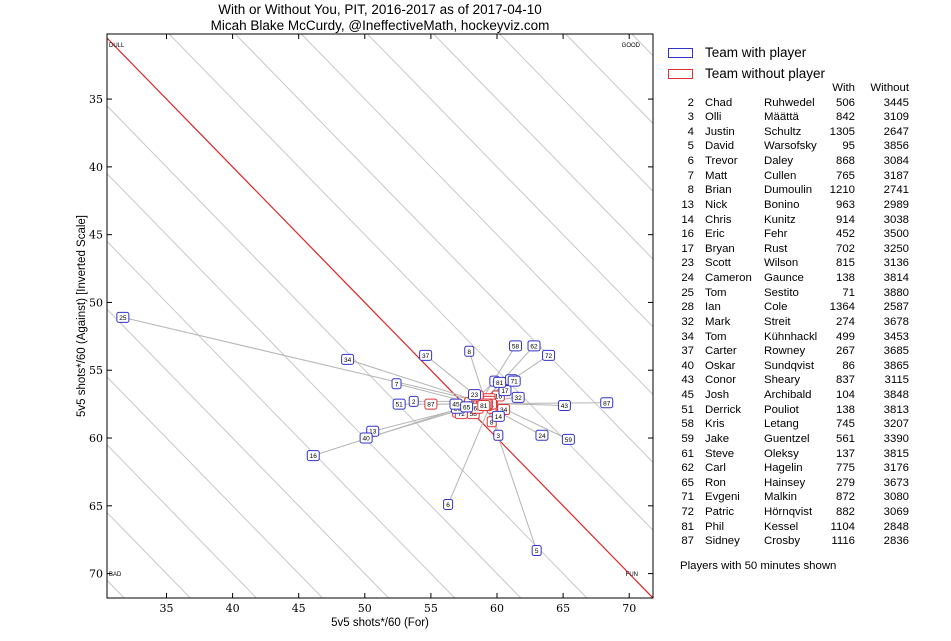 The height and width of the screenshot is (641, 951). Describe the element at coordinates (896, 175) in the screenshot. I see `player-without-toi: 3187` at that location.